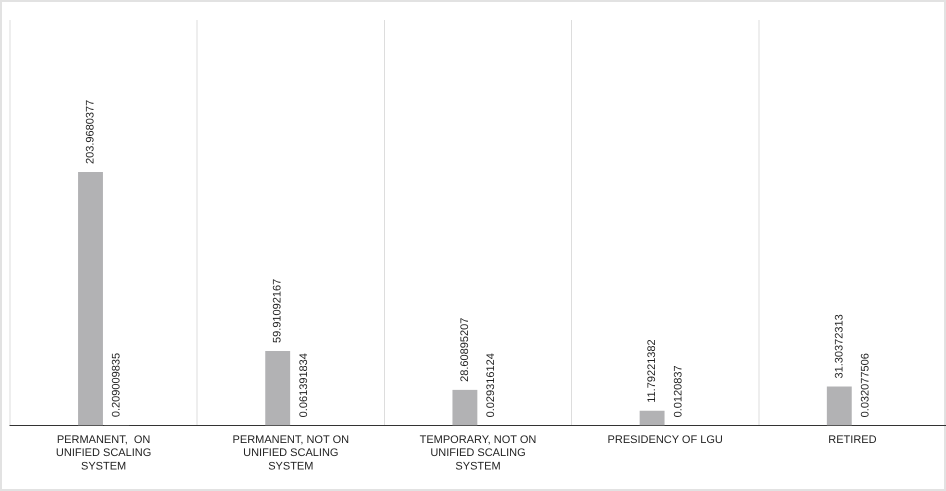 Image resolution: width=946 pixels, height=491 pixels. Describe the element at coordinates (304, 385) in the screenshot. I see `data-label: 0.061391834` at that location.